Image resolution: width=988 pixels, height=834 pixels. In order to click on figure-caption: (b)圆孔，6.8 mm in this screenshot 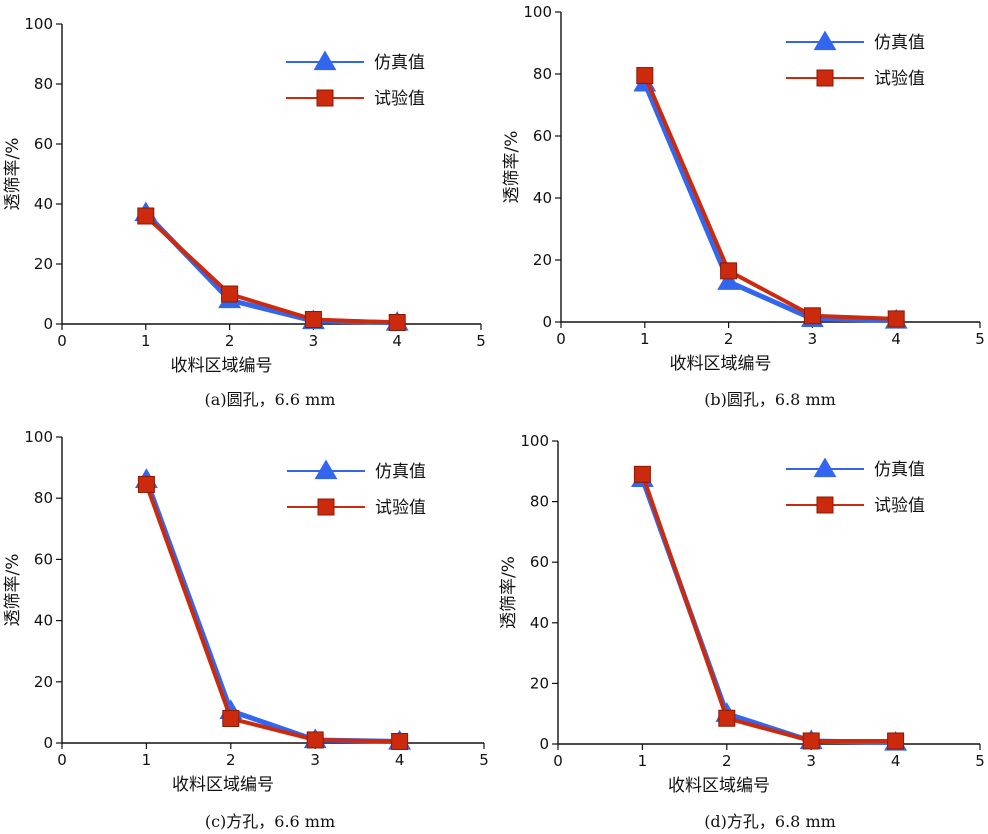, I will do `click(770, 399)`.